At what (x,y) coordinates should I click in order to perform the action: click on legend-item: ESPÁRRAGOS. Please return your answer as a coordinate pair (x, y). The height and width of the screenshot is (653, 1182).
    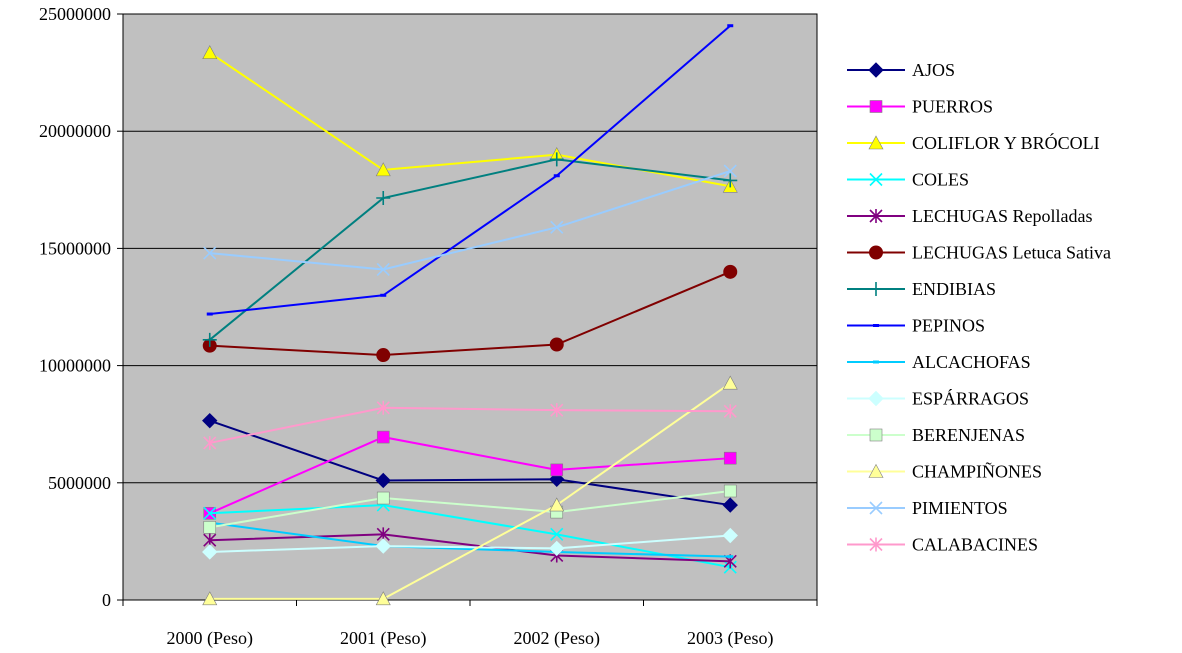
    Looking at the image, I should click on (938, 398).